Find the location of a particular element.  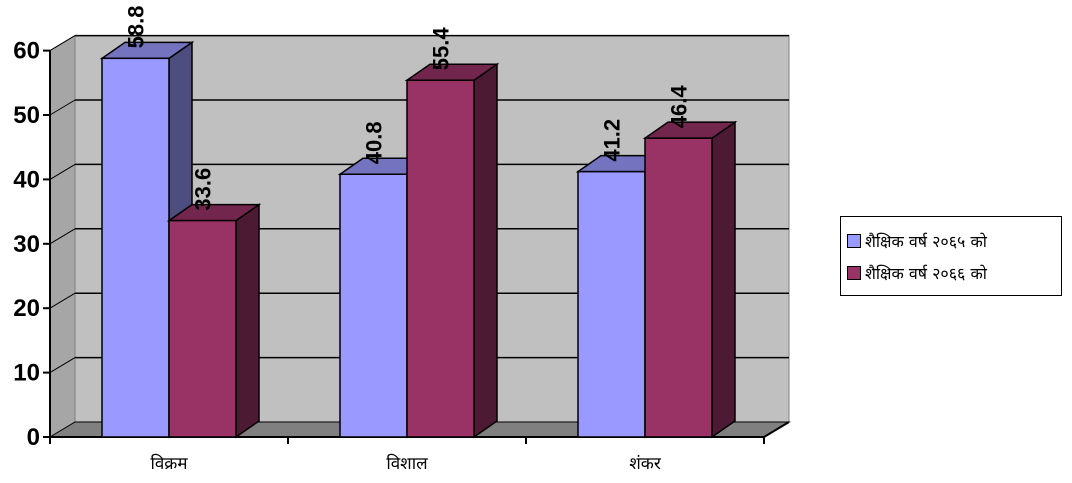

y-tick-label: 60 is located at coordinates (26, 51).